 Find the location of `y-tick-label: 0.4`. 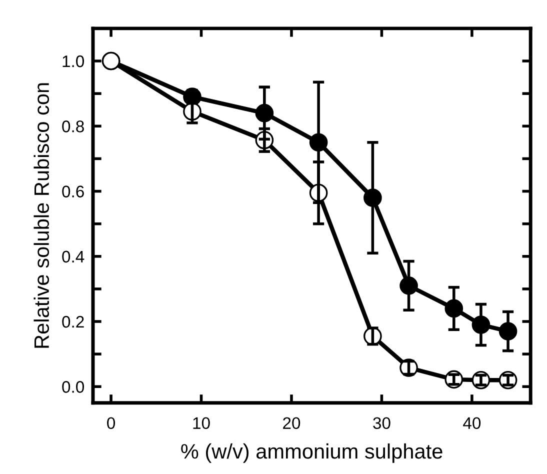

y-tick-label: 0.4 is located at coordinates (73, 256).